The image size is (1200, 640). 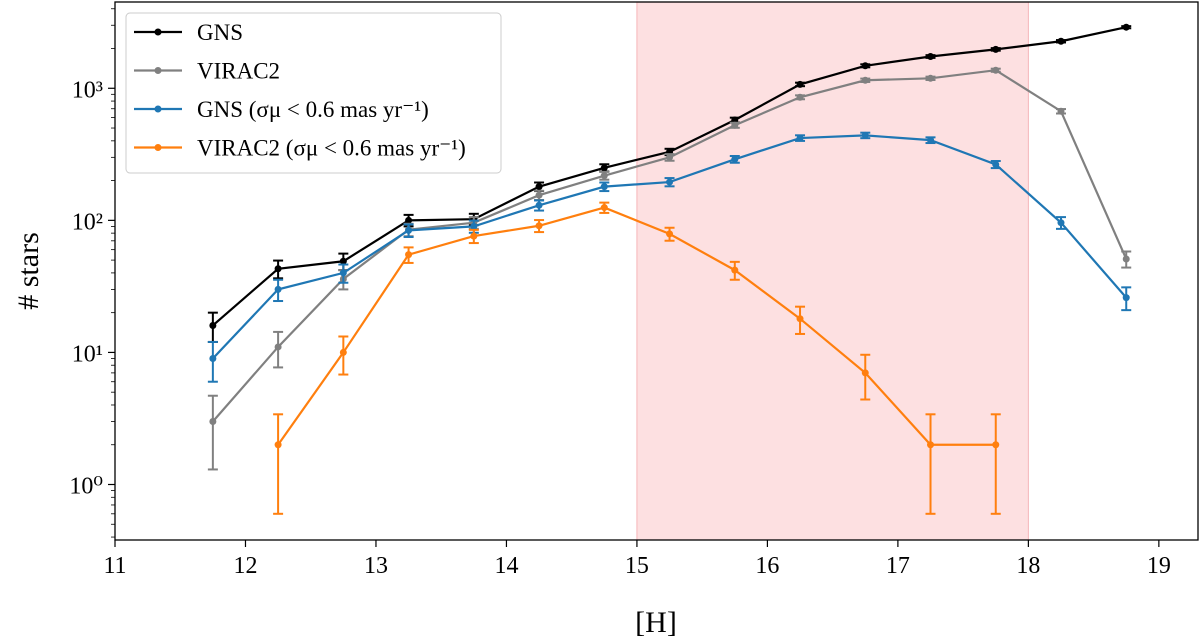 What do you see at coordinates (114, 566) in the screenshot?
I see `x-tick-label: 11` at bounding box center [114, 566].